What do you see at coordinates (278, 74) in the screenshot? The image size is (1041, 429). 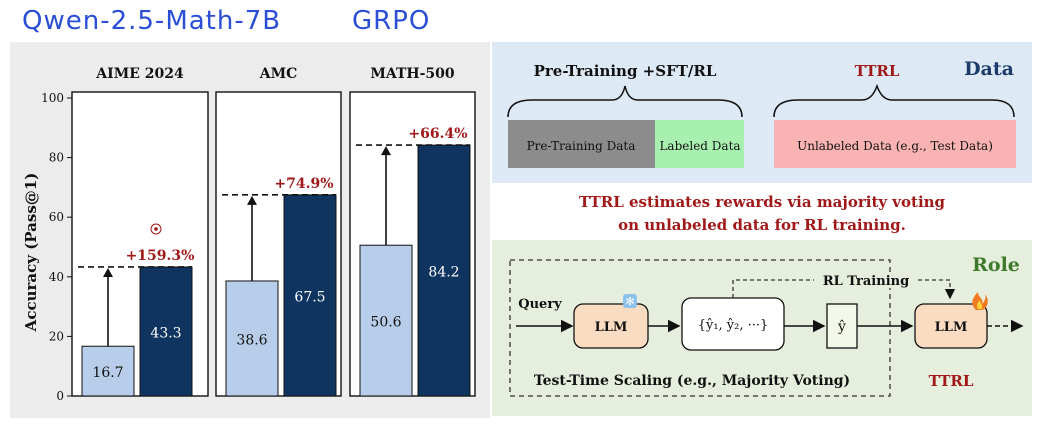 I see `panel-title: AMC` at bounding box center [278, 74].